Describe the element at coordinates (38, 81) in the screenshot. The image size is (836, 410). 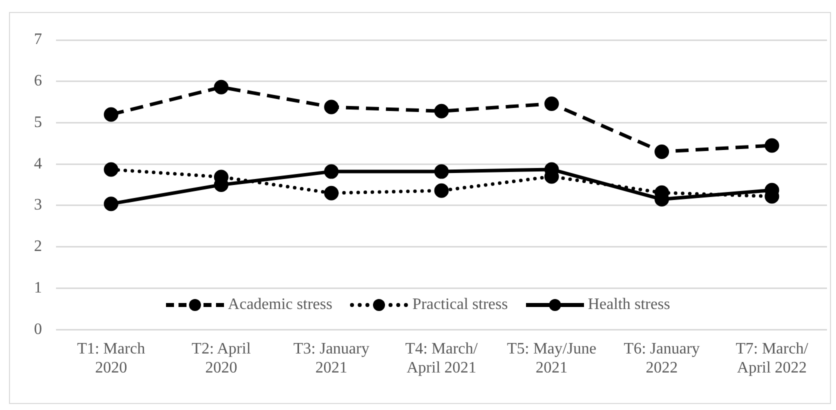
I see `y-tick-label: 6` at that location.